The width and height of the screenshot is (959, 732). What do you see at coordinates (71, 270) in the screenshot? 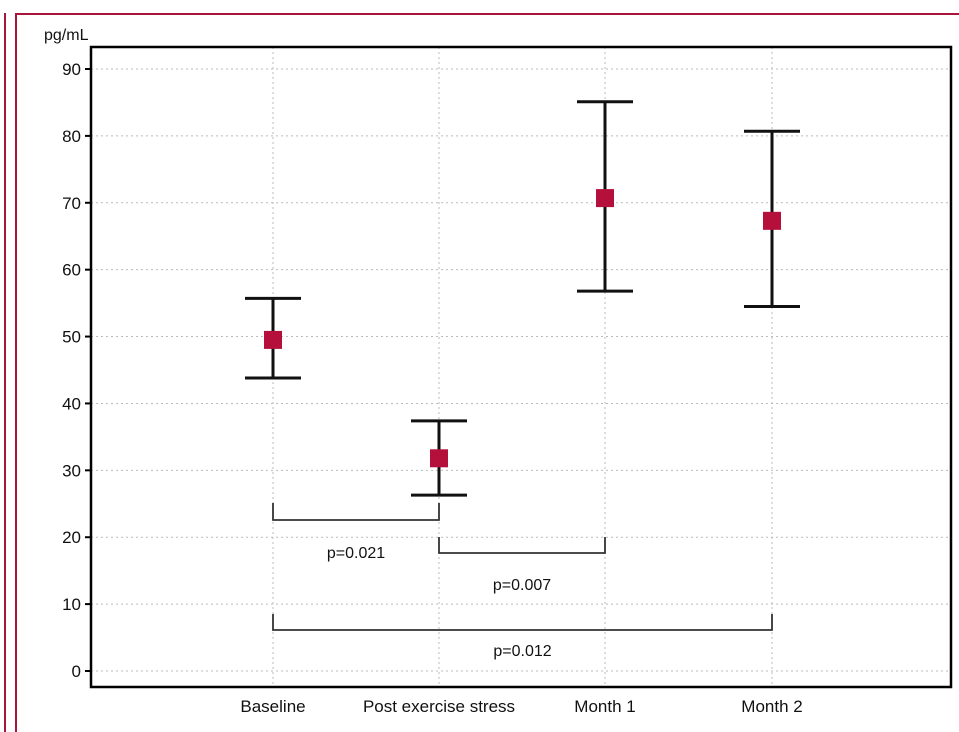
I see `y-tick-label: 60` at bounding box center [71, 270].